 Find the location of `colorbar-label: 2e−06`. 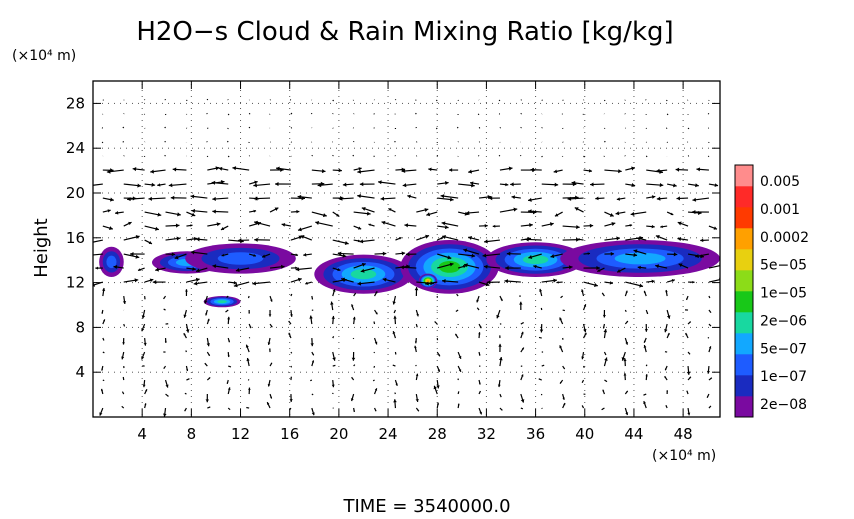

colorbar-label: 2e−06 is located at coordinates (783, 321).